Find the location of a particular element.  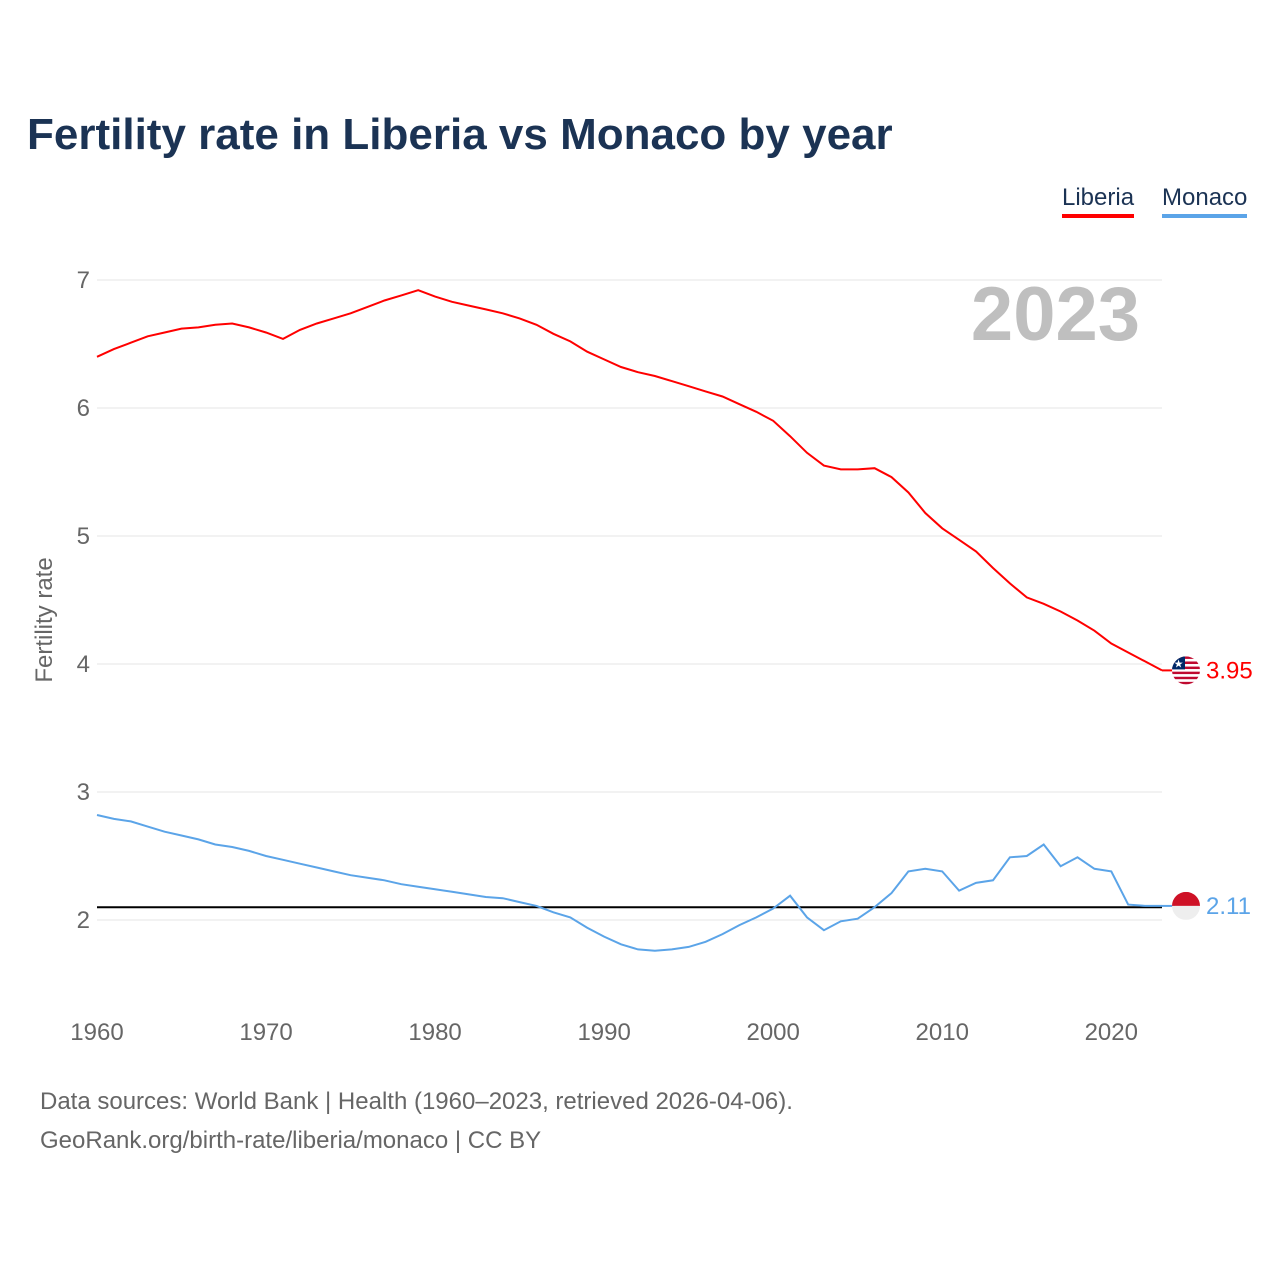

series-line-monaco is located at coordinates (629, 883).